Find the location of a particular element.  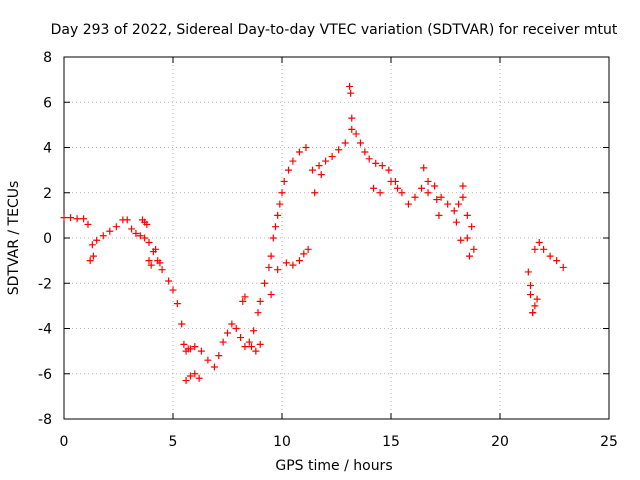

y-tick-label: -4 is located at coordinates (45, 330).